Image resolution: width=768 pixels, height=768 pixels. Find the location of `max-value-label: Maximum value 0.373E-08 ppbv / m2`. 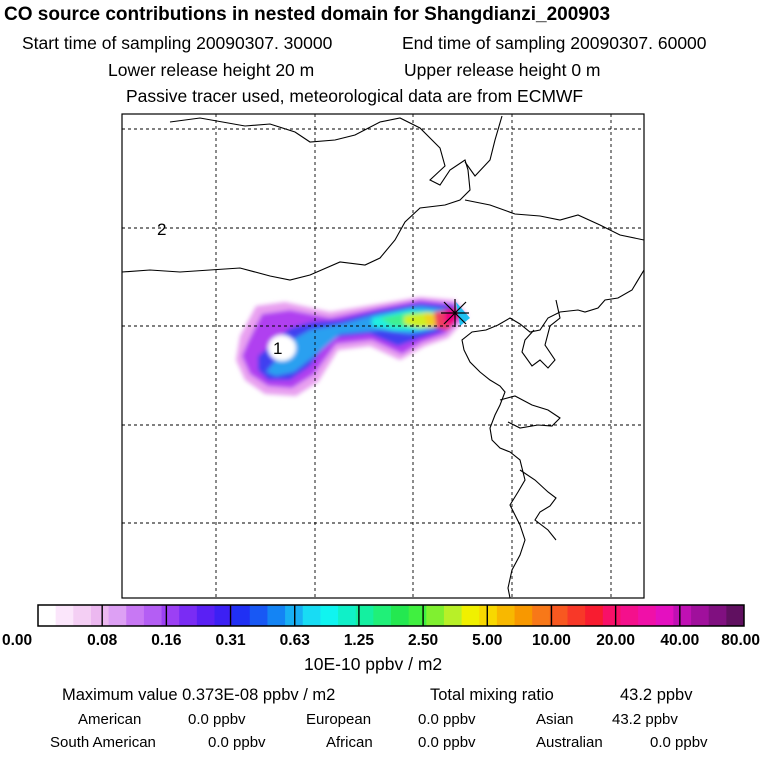

max-value-label: Maximum value 0.373E-08 ppbv / m2 is located at coordinates (199, 695).